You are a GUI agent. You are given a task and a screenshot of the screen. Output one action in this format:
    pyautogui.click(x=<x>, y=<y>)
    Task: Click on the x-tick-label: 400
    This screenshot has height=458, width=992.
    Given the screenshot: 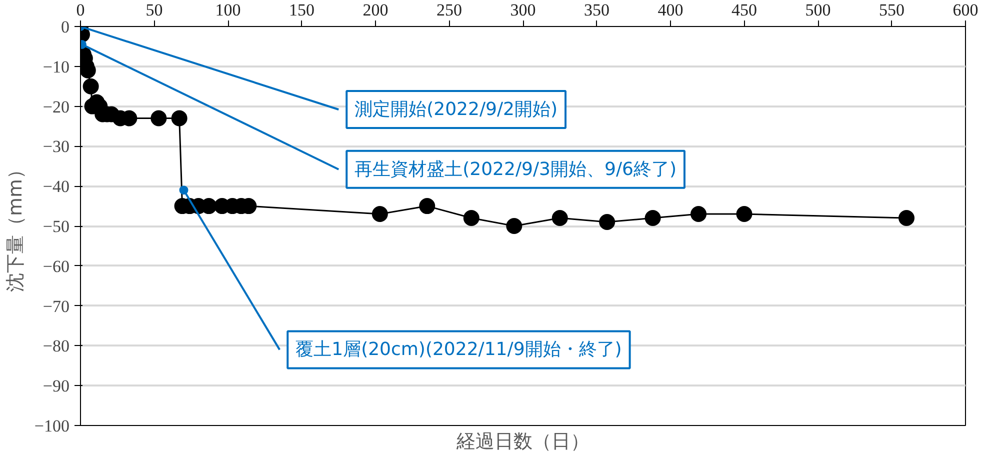 What is the action you would take?
    pyautogui.click(x=671, y=10)
    